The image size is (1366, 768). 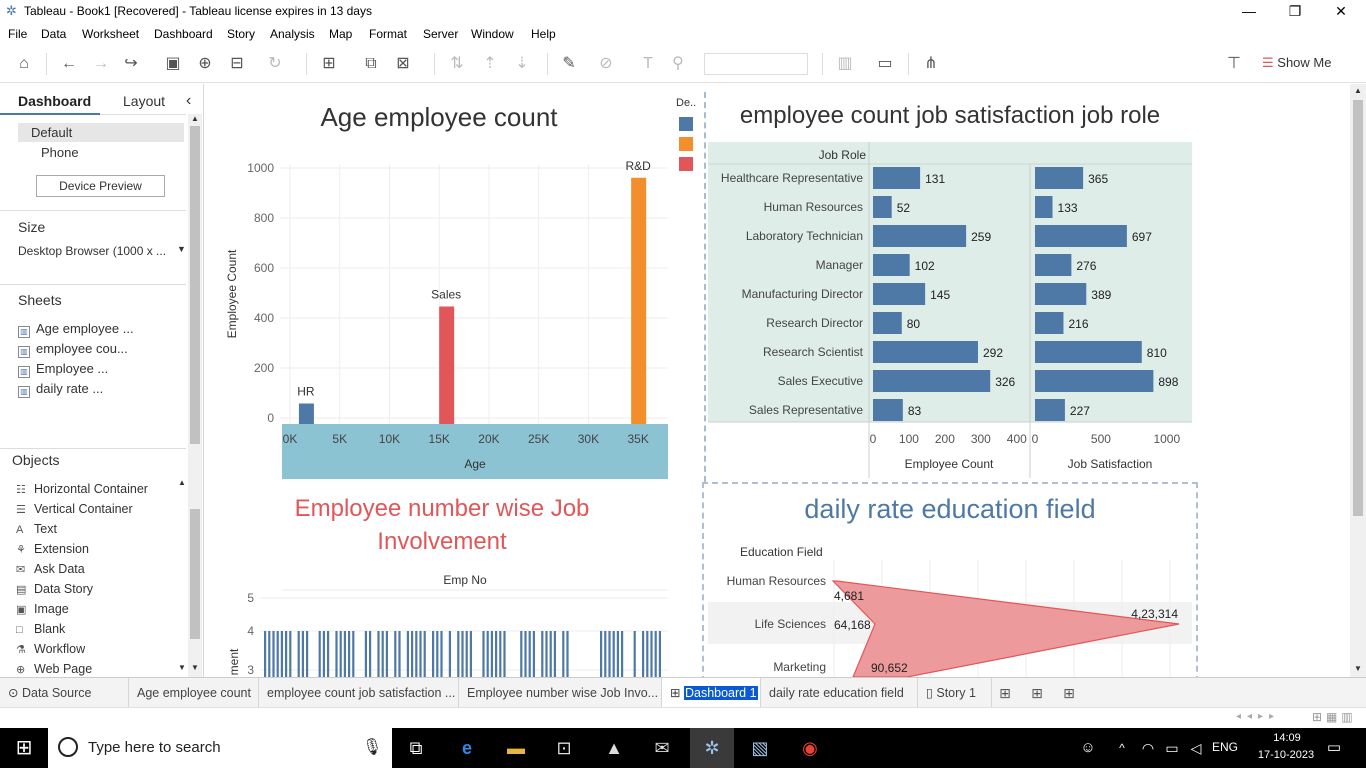 What do you see at coordinates (931, 63) in the screenshot?
I see `share-icon: ⋔` at bounding box center [931, 63].